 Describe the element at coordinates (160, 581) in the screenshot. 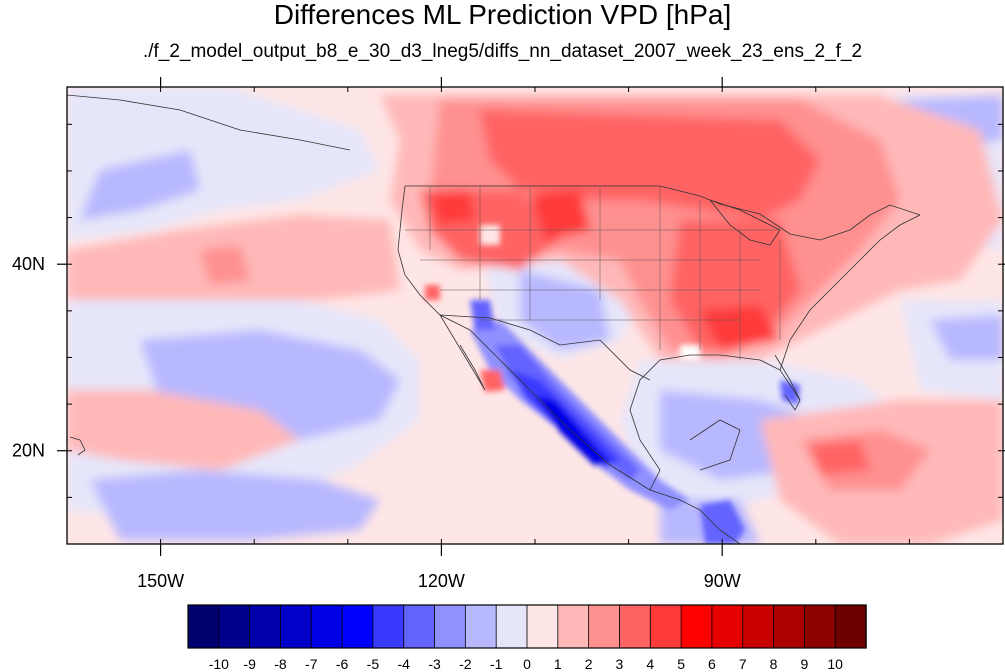

I see `lon-tick-label: 150W` at that location.